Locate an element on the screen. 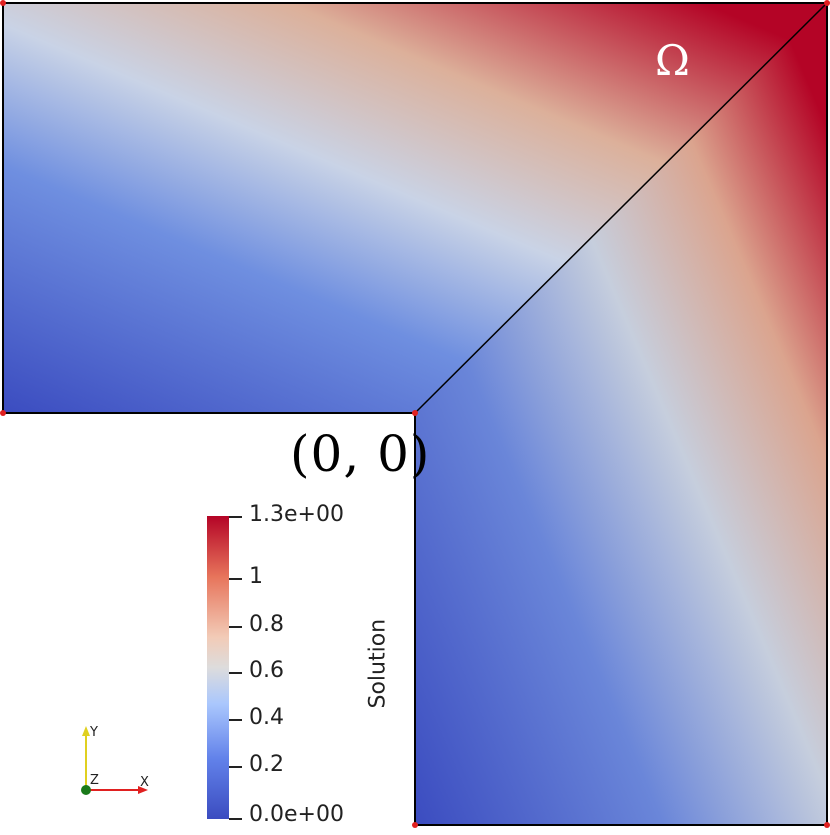  x-axis-arrow is located at coordinates (143, 790).